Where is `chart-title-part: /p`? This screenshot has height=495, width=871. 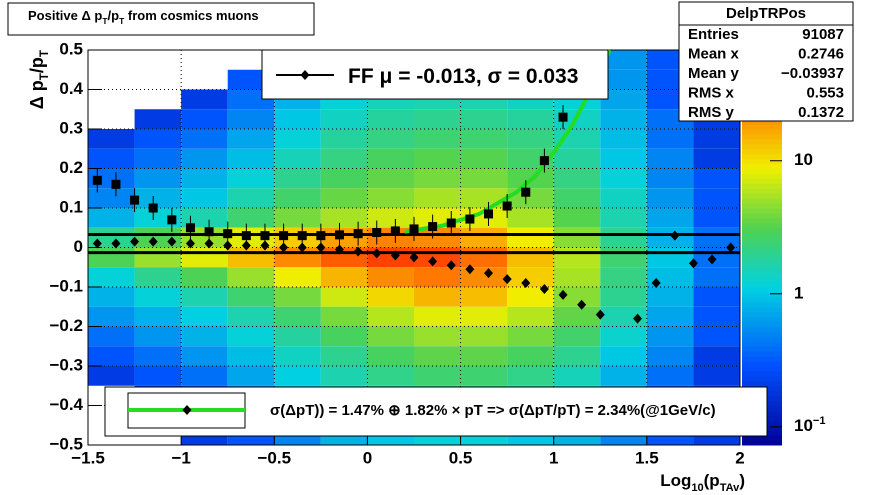
chart-title-part: /p is located at coordinates (114, 15).